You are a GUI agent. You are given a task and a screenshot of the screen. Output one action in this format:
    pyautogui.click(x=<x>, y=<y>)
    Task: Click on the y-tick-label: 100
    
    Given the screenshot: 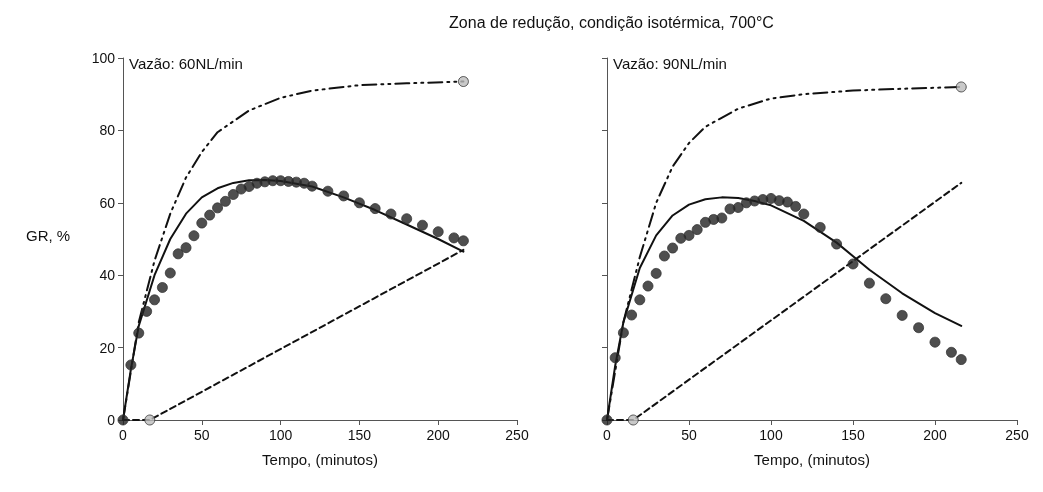 What is the action you would take?
    pyautogui.click(x=103, y=58)
    